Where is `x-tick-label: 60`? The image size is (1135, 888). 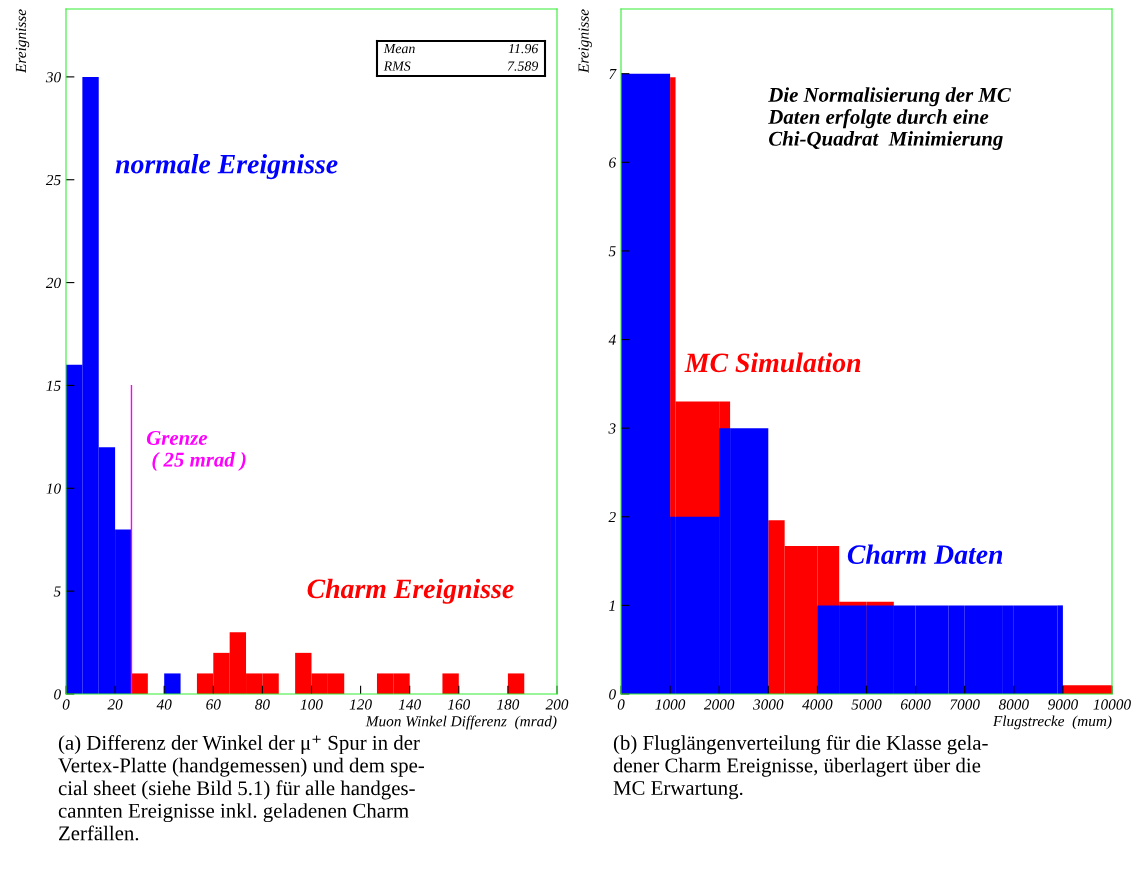
x-tick-label: 60 is located at coordinates (213, 704).